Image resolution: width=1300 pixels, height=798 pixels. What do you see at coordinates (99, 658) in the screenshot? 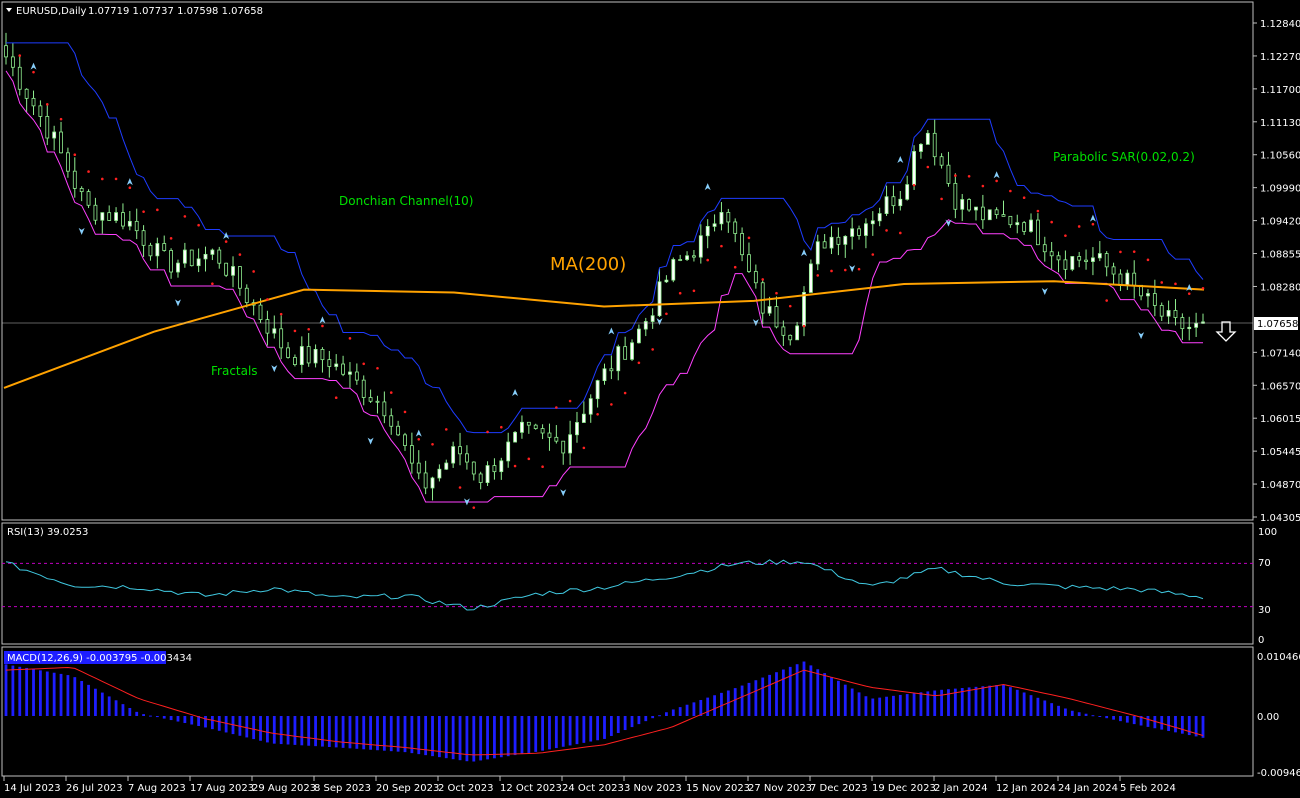
I see `macd-title: MACD(12,26,9) -0.003795 -0.003434` at bounding box center [99, 658].